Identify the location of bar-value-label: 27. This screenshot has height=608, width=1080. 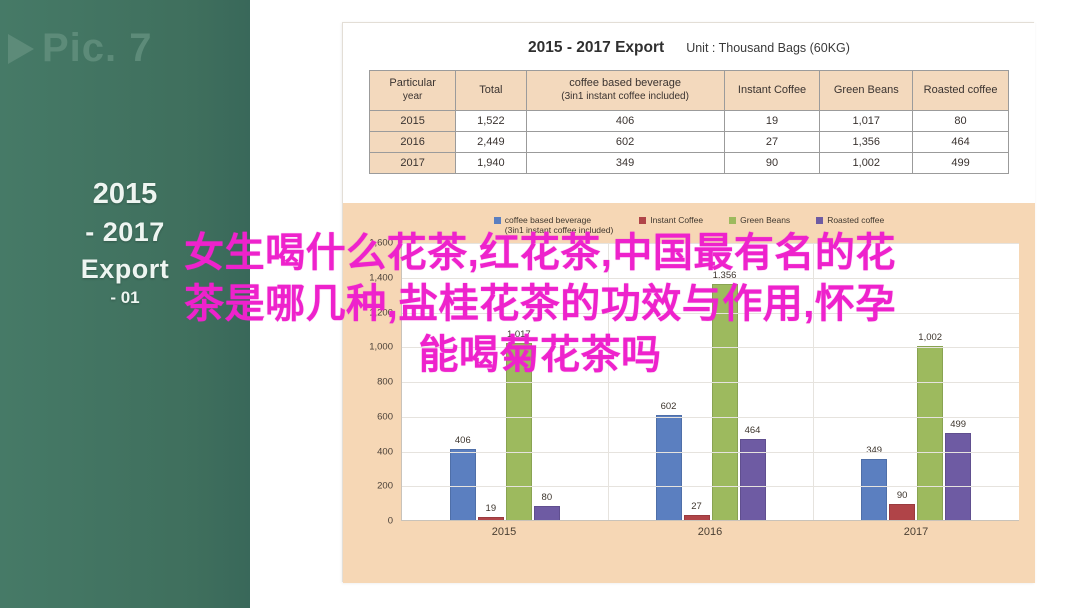
(696, 507).